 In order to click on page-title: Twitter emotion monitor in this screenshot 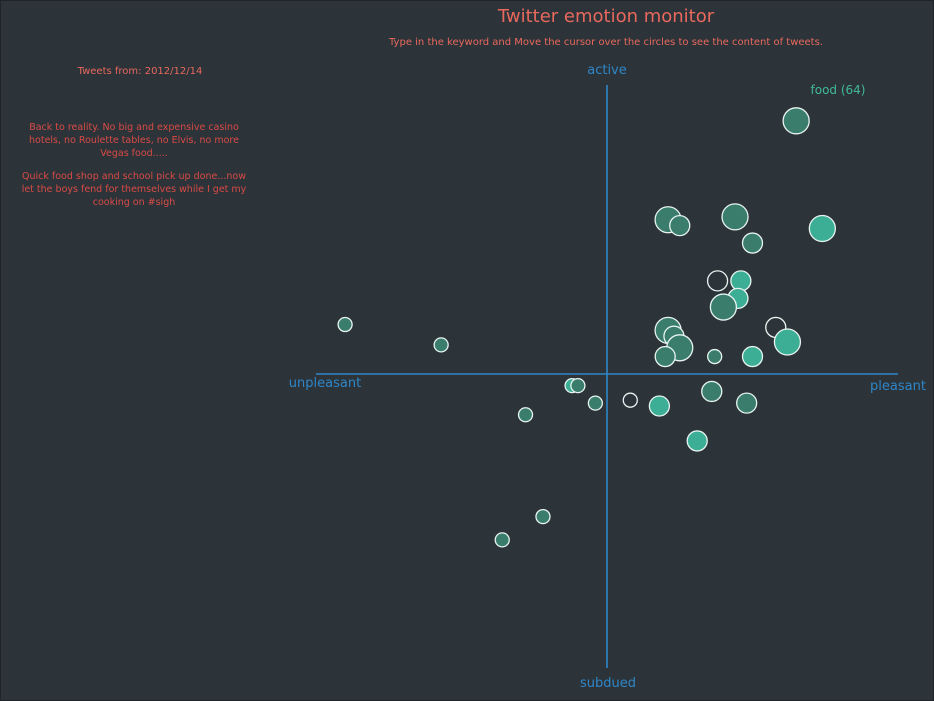, I will do `click(606, 16)`.